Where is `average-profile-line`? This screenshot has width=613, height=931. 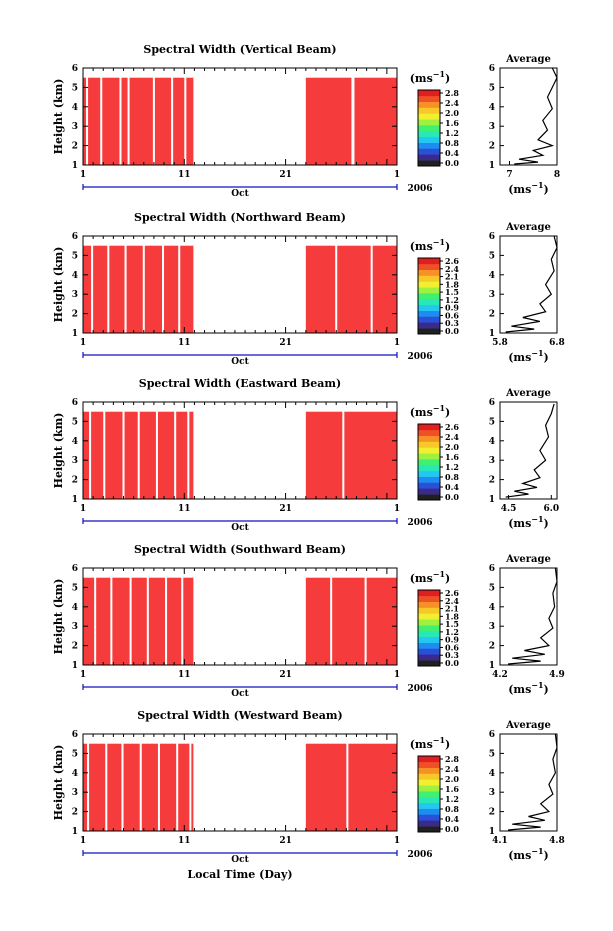
average-profile-line is located at coordinates (533, 782).